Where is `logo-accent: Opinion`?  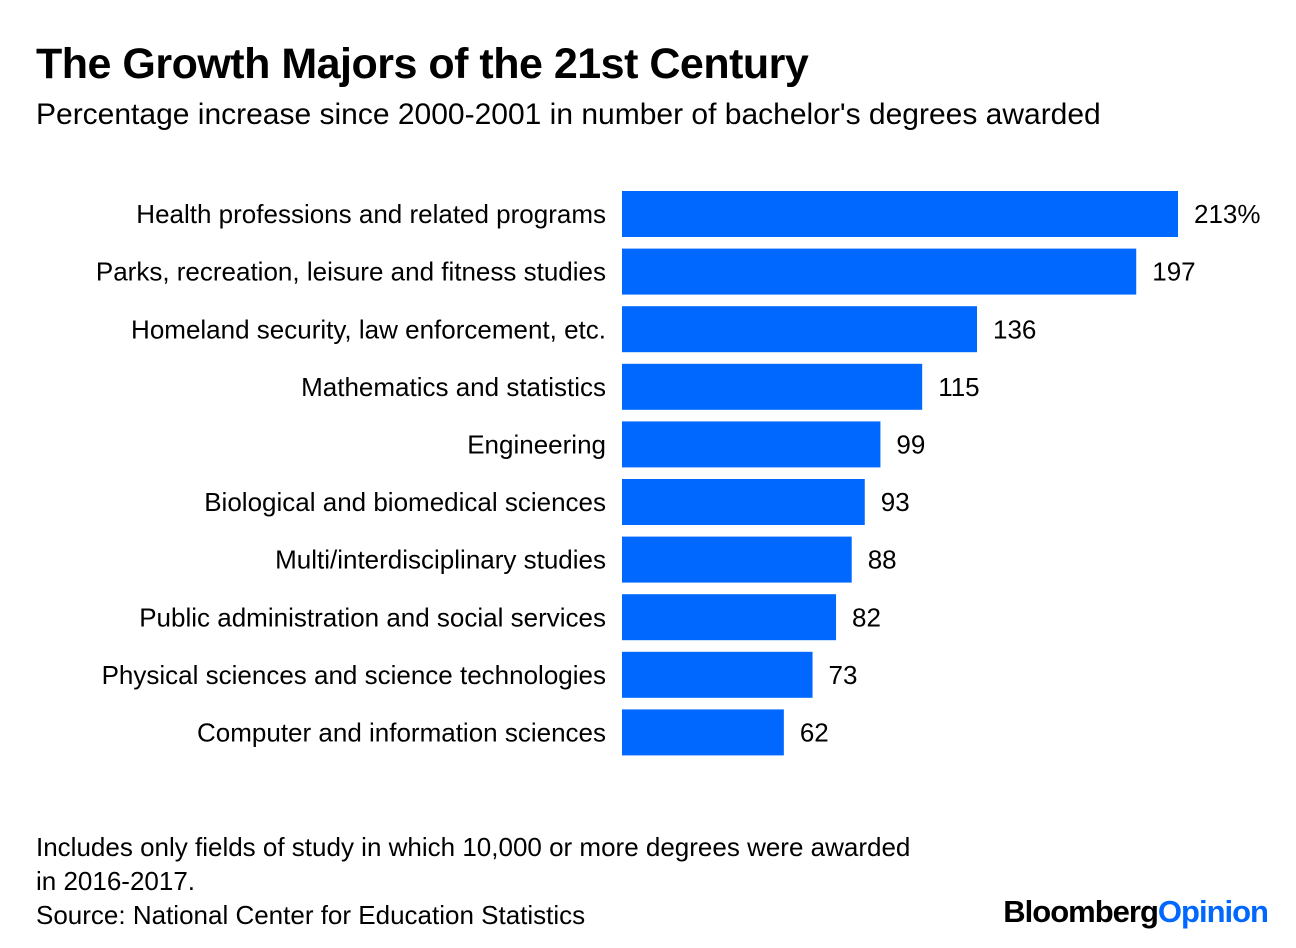
logo-accent: Opinion is located at coordinates (1213, 911).